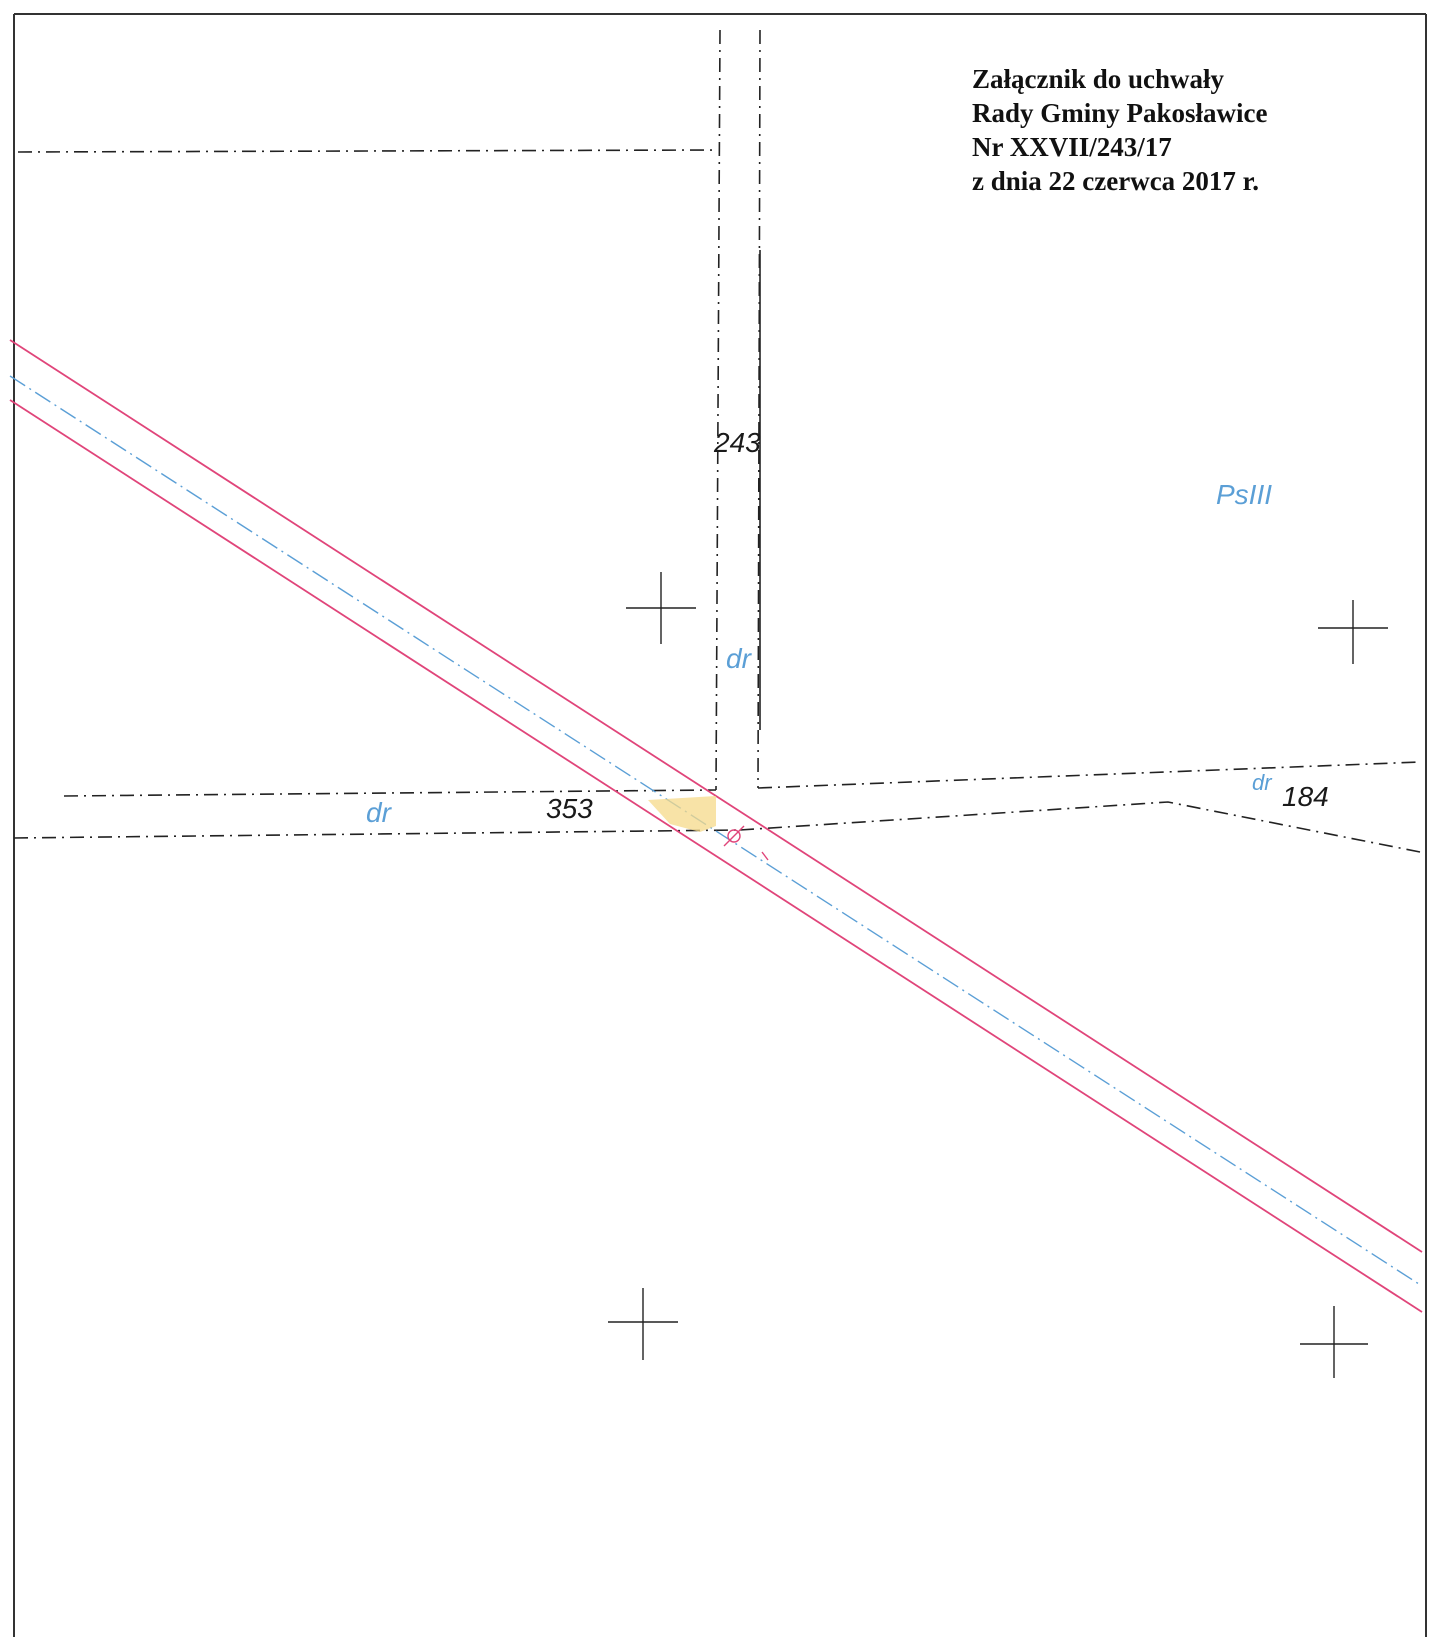  What do you see at coordinates (718, 410) in the screenshot?
I see `boundary-vertical-road-west` at bounding box center [718, 410].